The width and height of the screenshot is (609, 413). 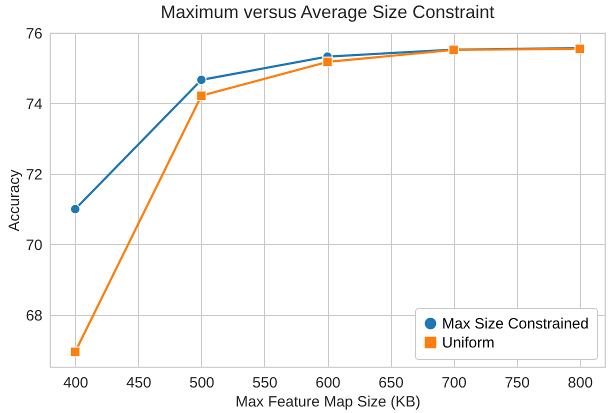 What do you see at coordinates (391, 383) in the screenshot?
I see `x-tick-label: 650` at bounding box center [391, 383].